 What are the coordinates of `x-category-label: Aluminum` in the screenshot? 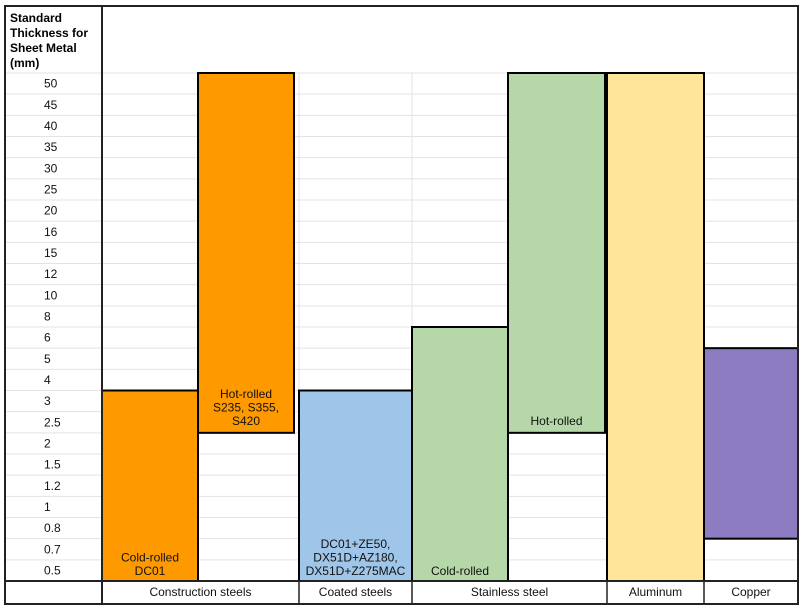 It's located at (655, 592).